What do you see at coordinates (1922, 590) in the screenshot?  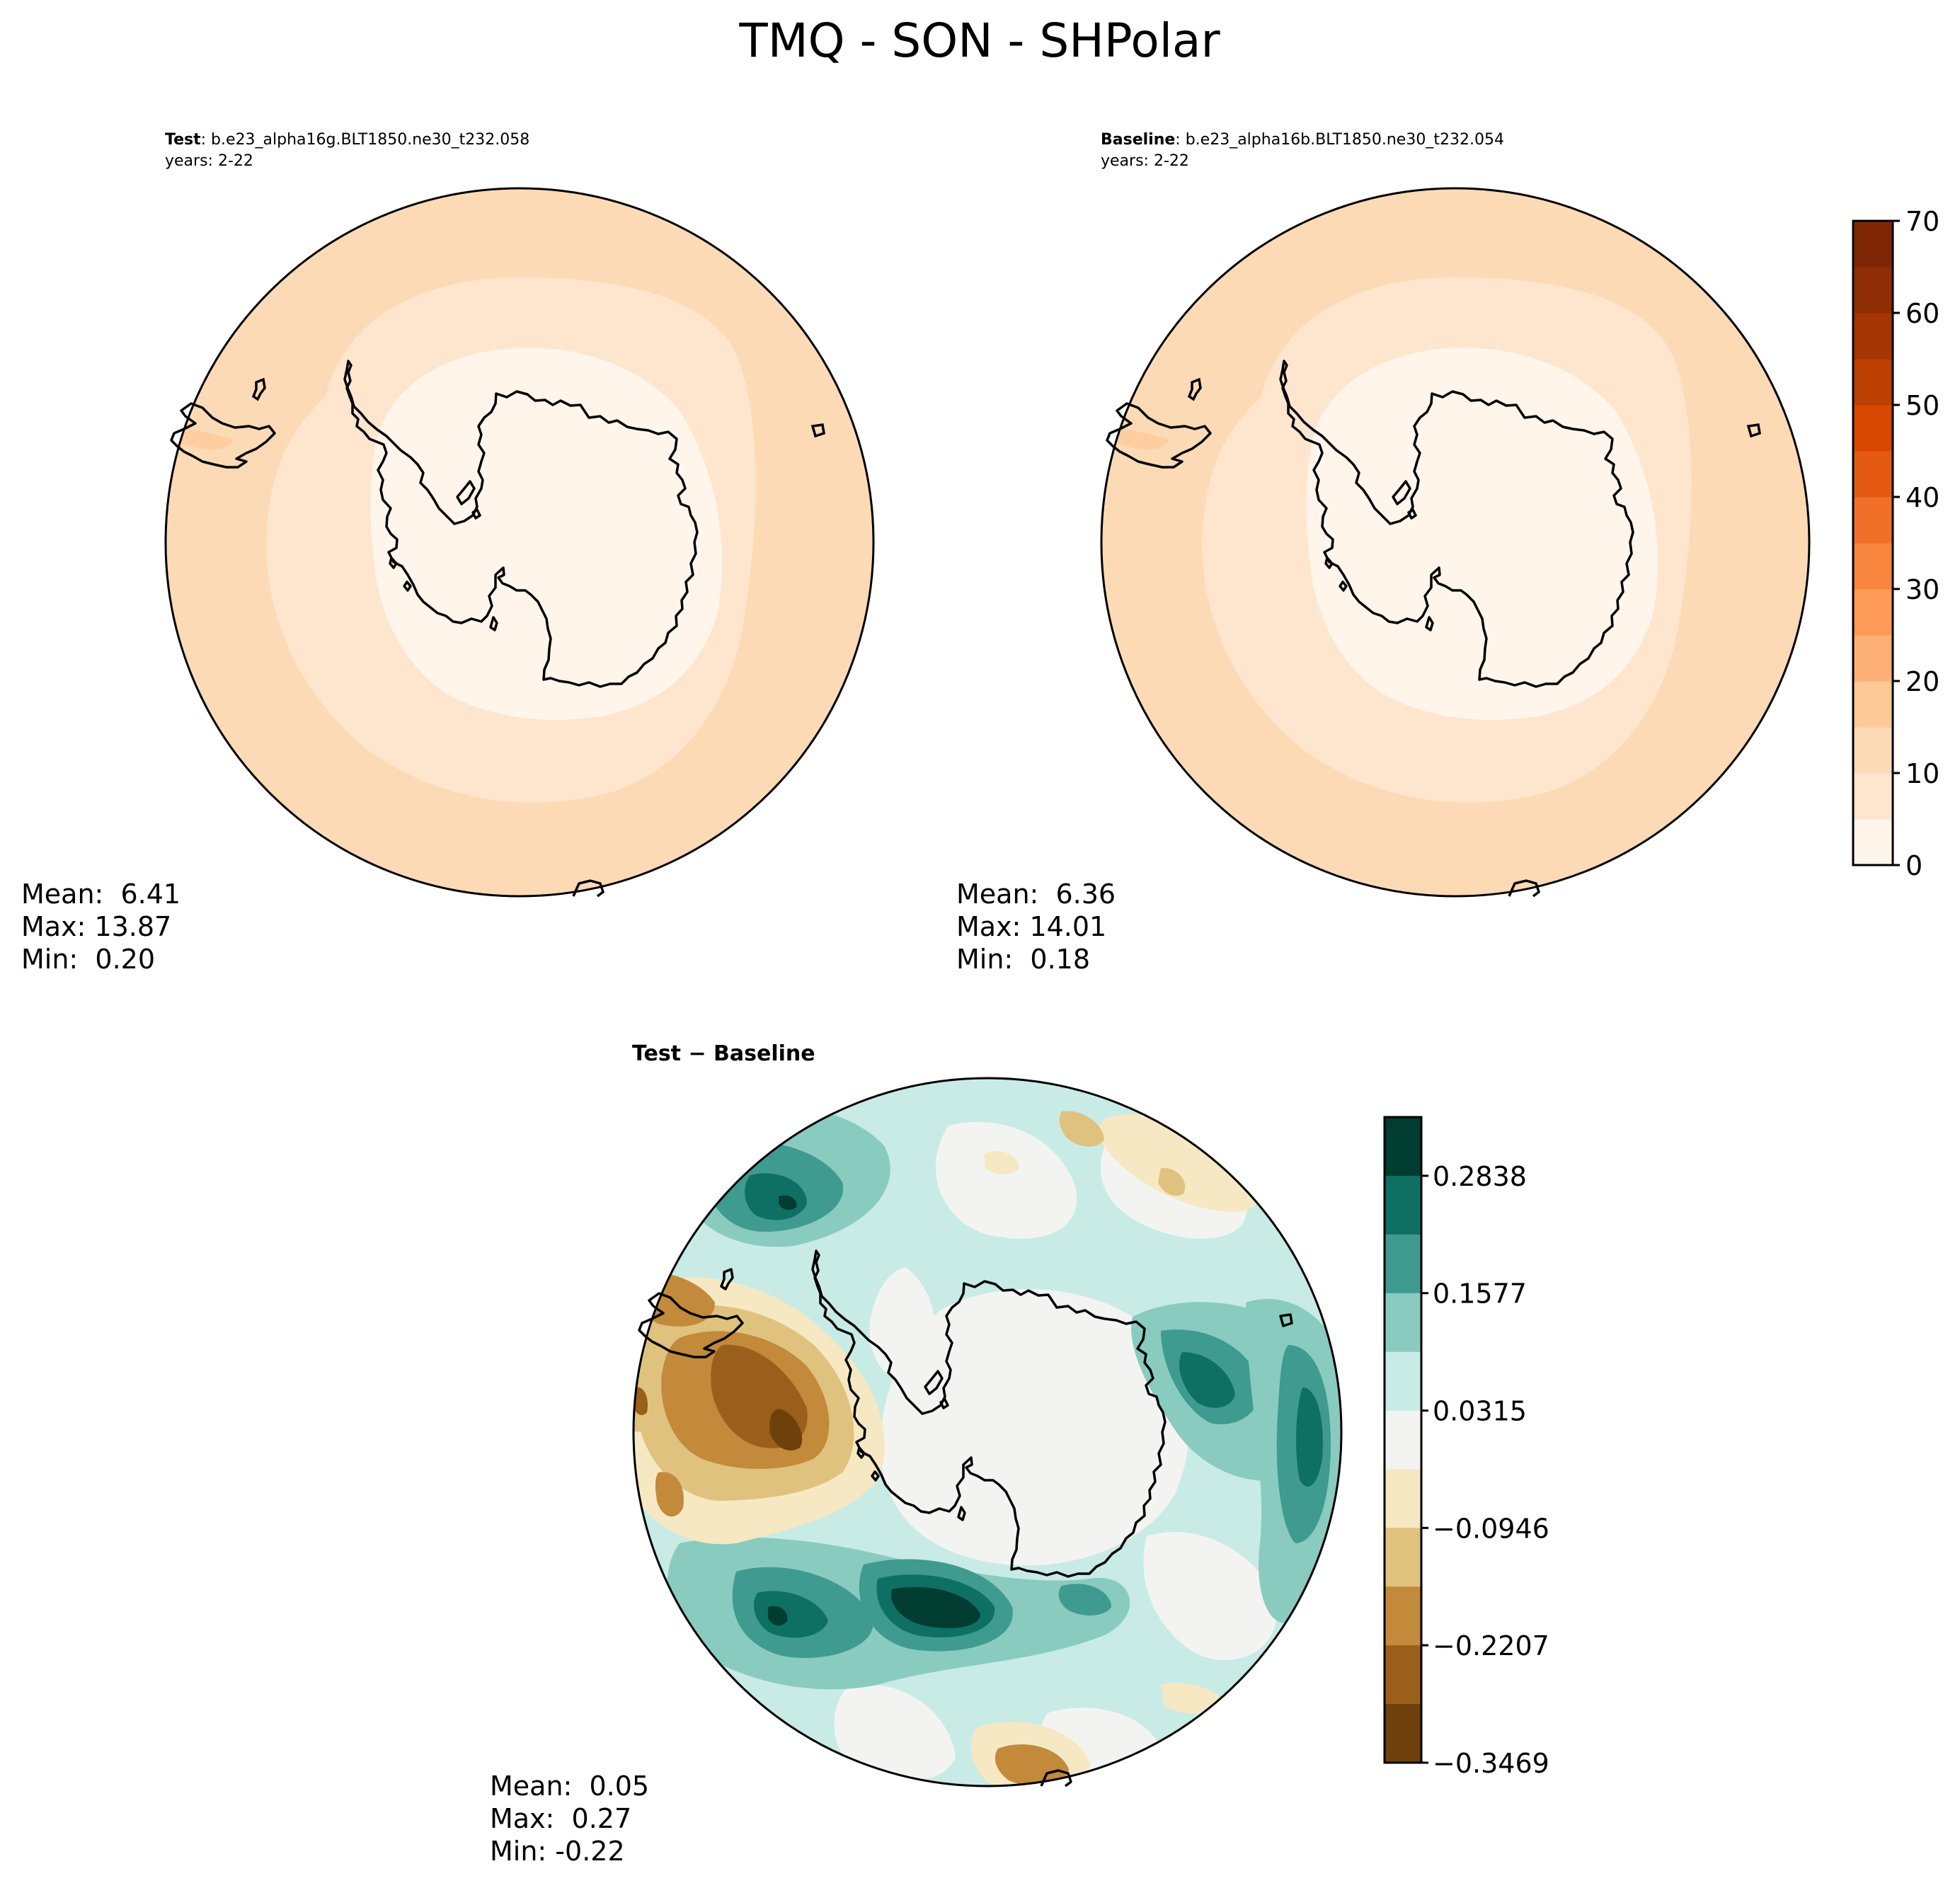 I see `main-colorbar-tick-label: 30` at bounding box center [1922, 590].